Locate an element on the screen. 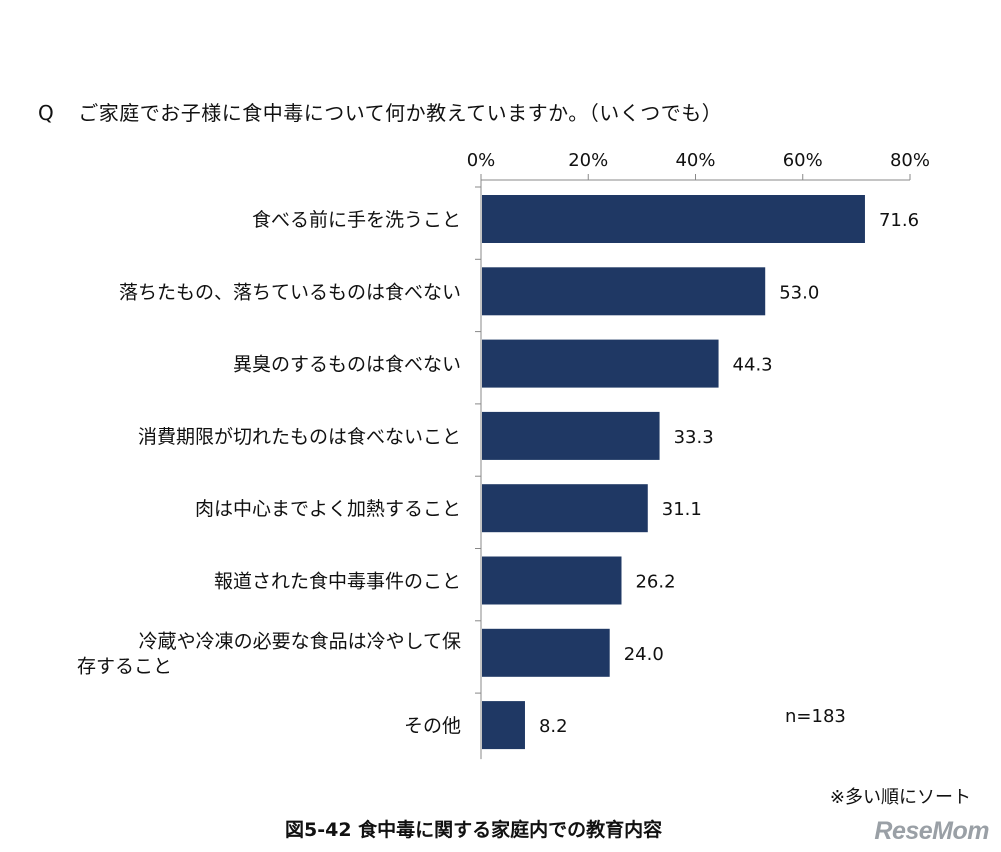 The width and height of the screenshot is (1001, 852). bar-value-label: 8.2 is located at coordinates (553, 726).